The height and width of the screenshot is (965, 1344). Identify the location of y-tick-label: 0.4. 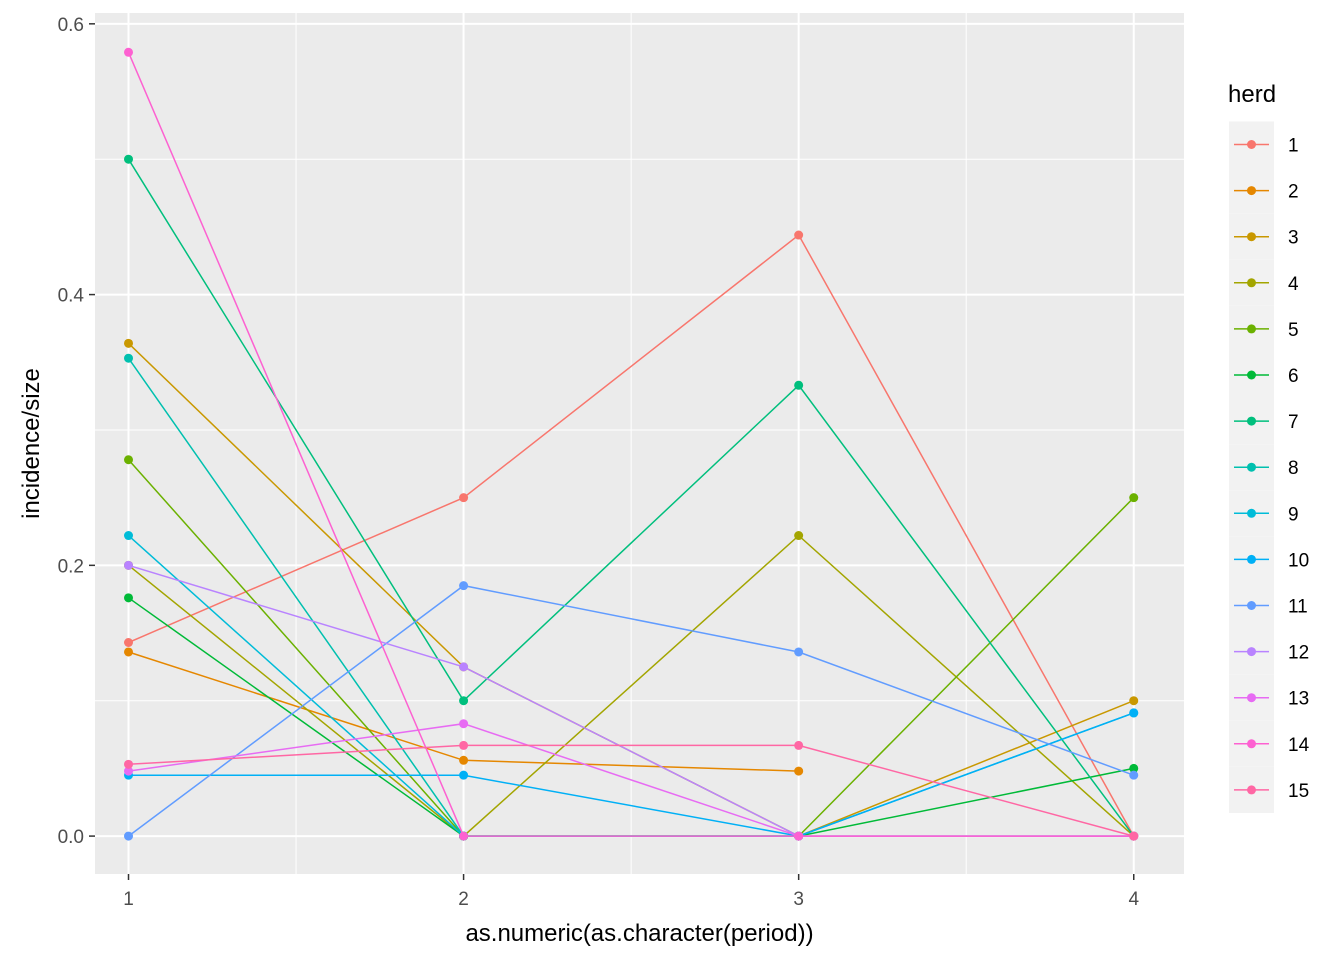
(71, 296).